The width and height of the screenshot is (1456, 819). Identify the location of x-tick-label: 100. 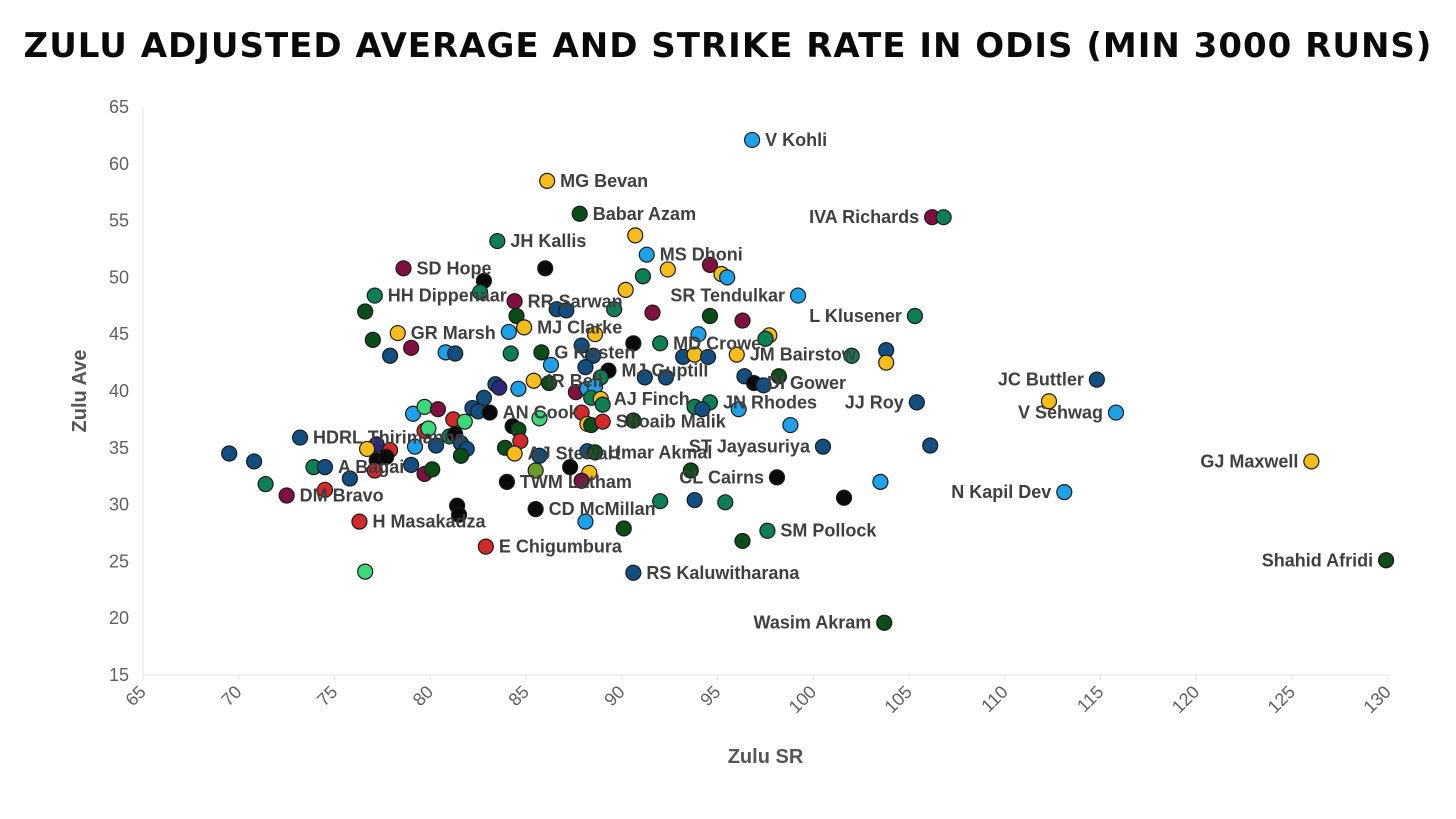
(802, 699).